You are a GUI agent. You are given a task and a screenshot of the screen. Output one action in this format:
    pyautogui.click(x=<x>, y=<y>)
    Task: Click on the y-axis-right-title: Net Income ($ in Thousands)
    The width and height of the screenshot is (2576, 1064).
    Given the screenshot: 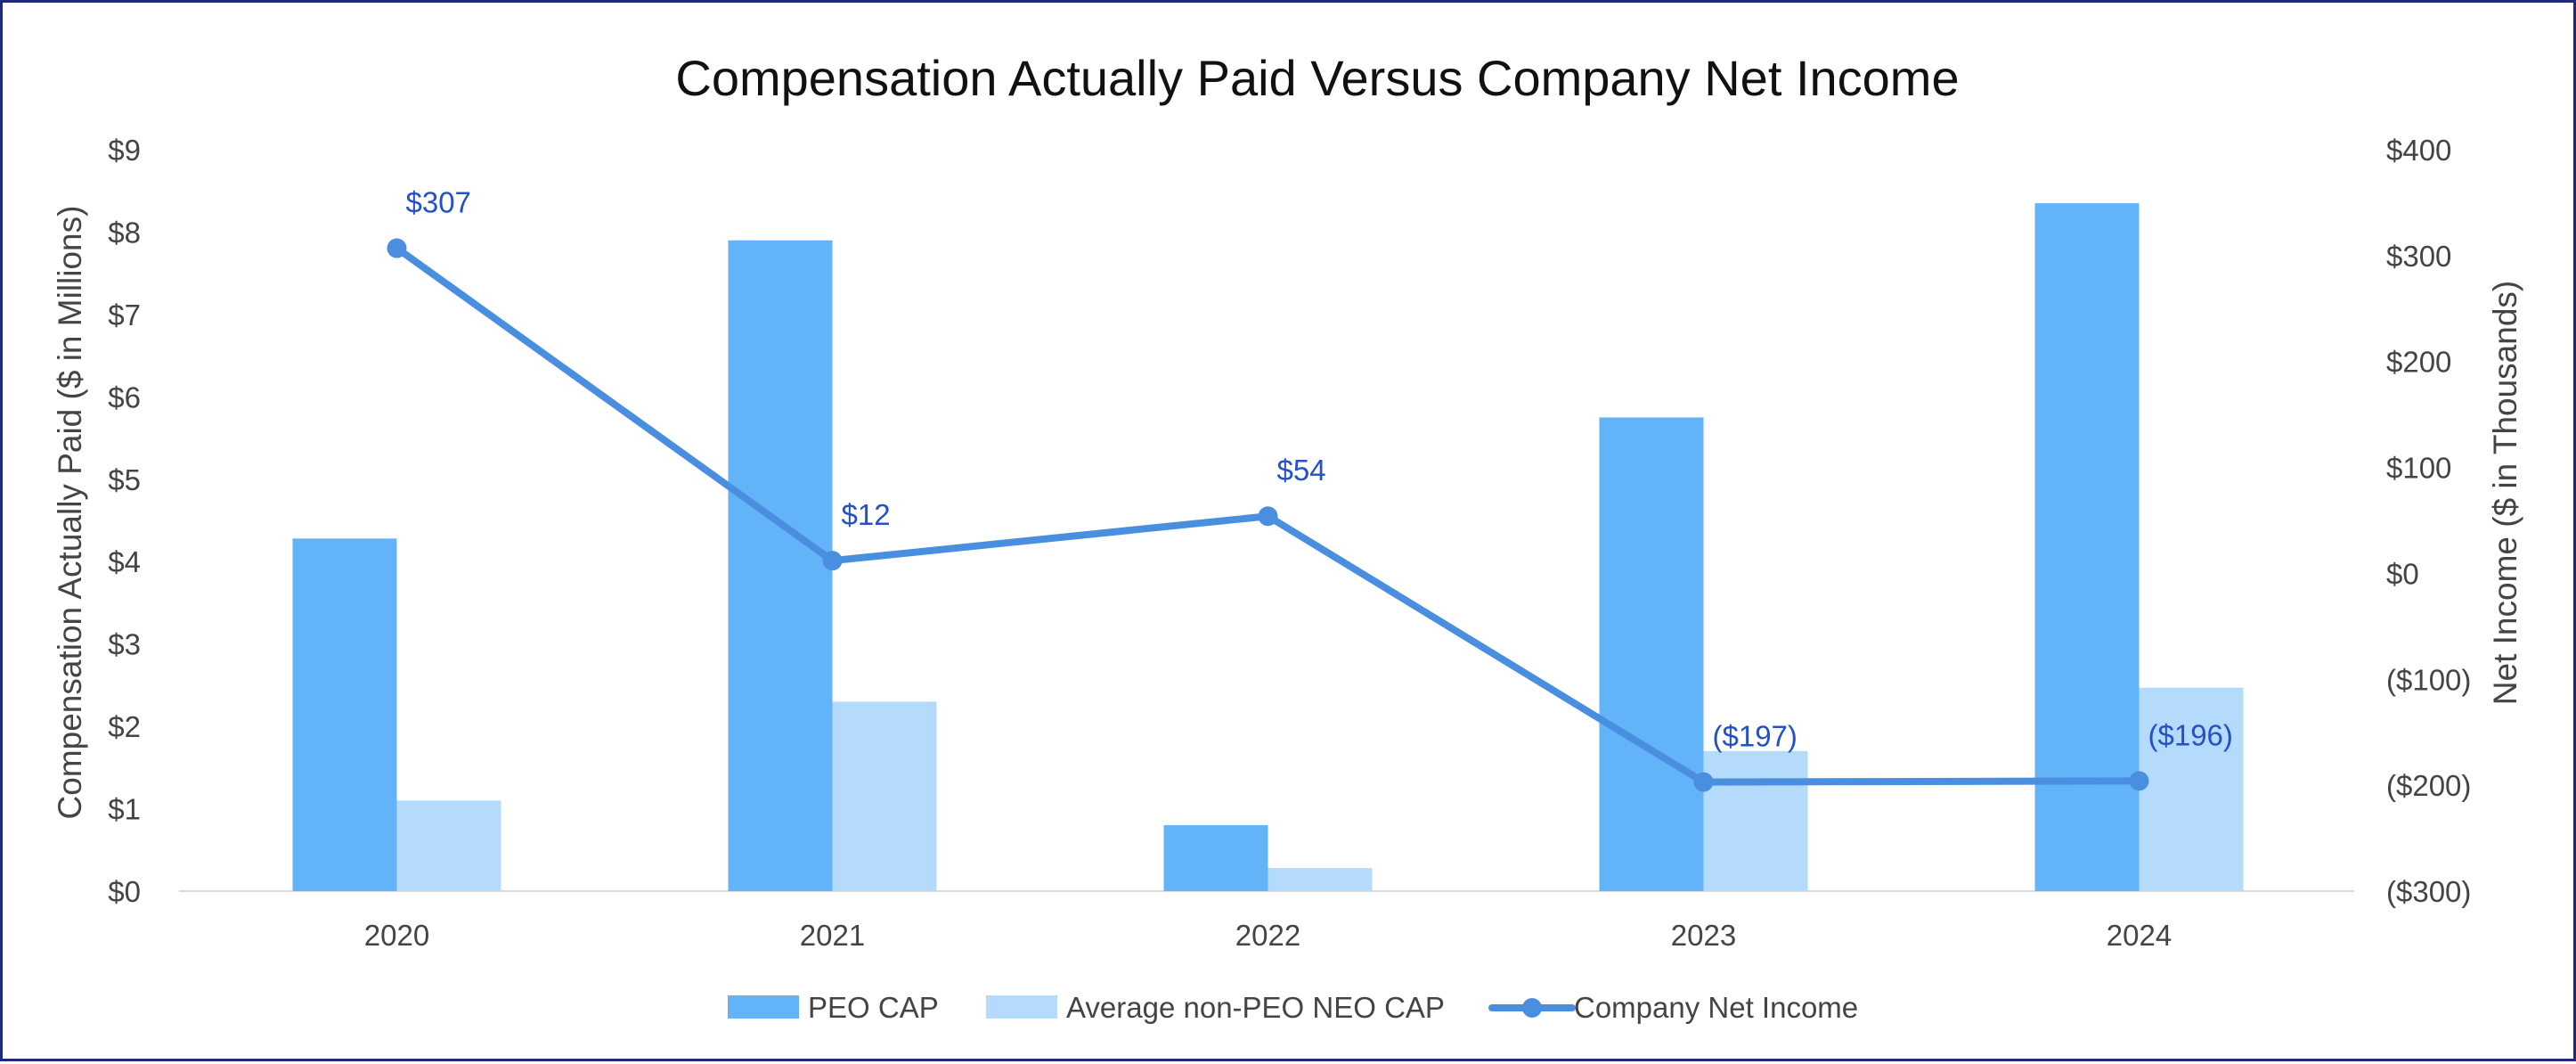 What is the action you would take?
    pyautogui.click(x=2505, y=493)
    